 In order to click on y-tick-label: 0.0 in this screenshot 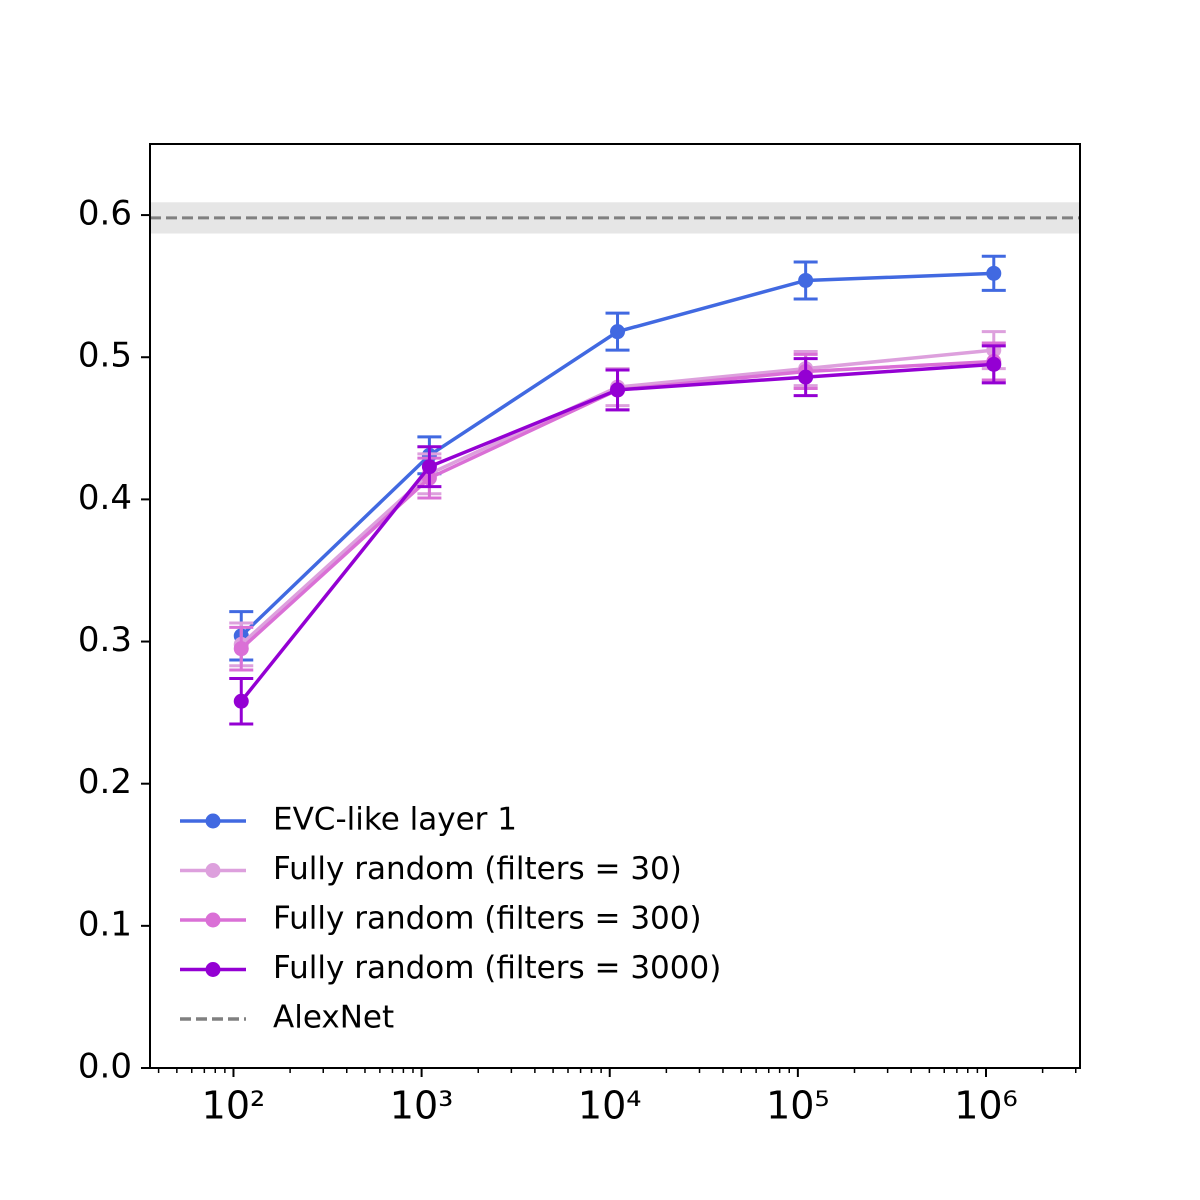, I will do `click(105, 1067)`.